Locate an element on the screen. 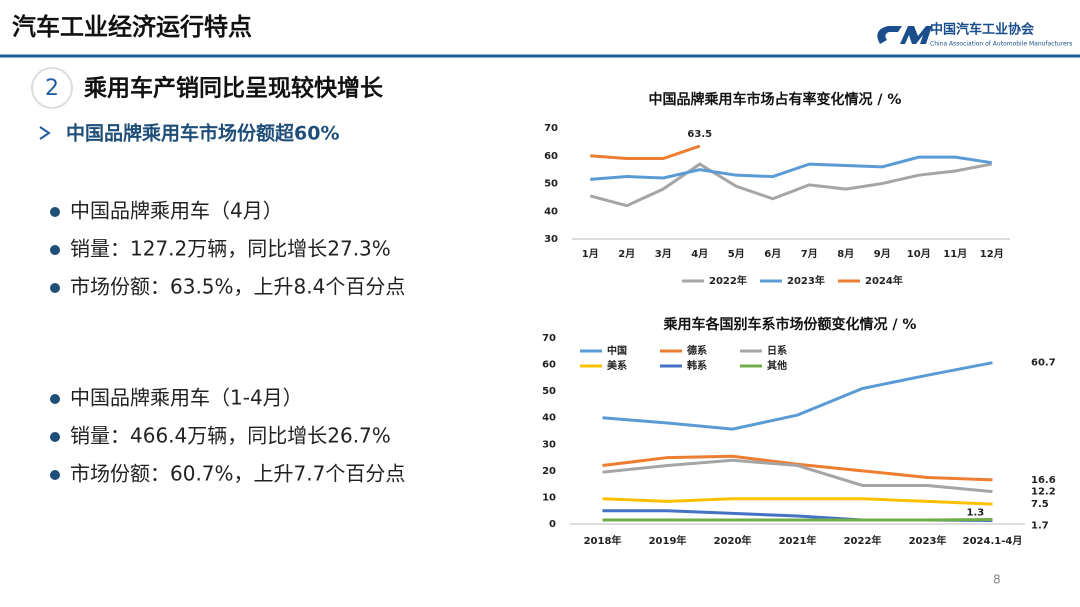 The width and height of the screenshot is (1080, 607). bullet-text: 中国品牌乘用车（1-4月） is located at coordinates (186, 398).